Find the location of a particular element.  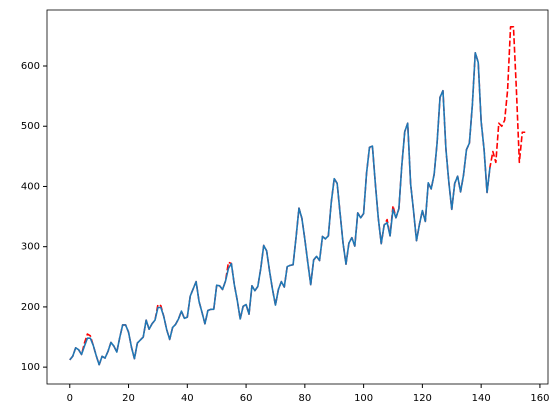

x-tick-label: 100 is located at coordinates (363, 398).